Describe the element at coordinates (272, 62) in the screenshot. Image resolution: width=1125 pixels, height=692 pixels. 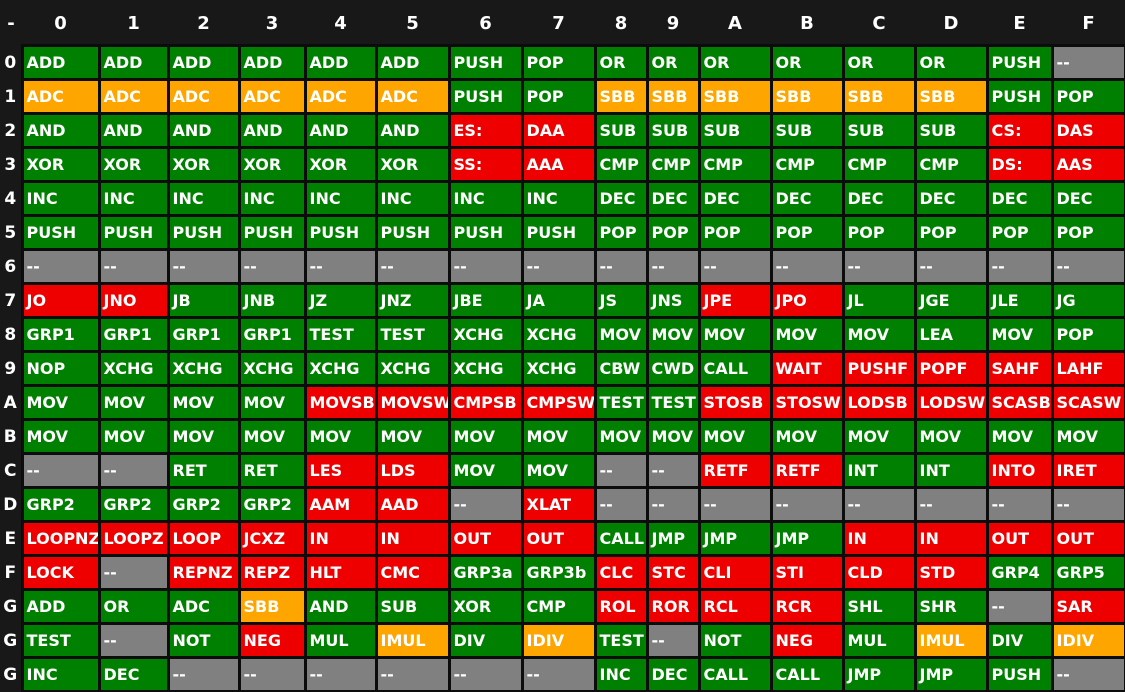
I see `opcode-cell: ADD` at that location.